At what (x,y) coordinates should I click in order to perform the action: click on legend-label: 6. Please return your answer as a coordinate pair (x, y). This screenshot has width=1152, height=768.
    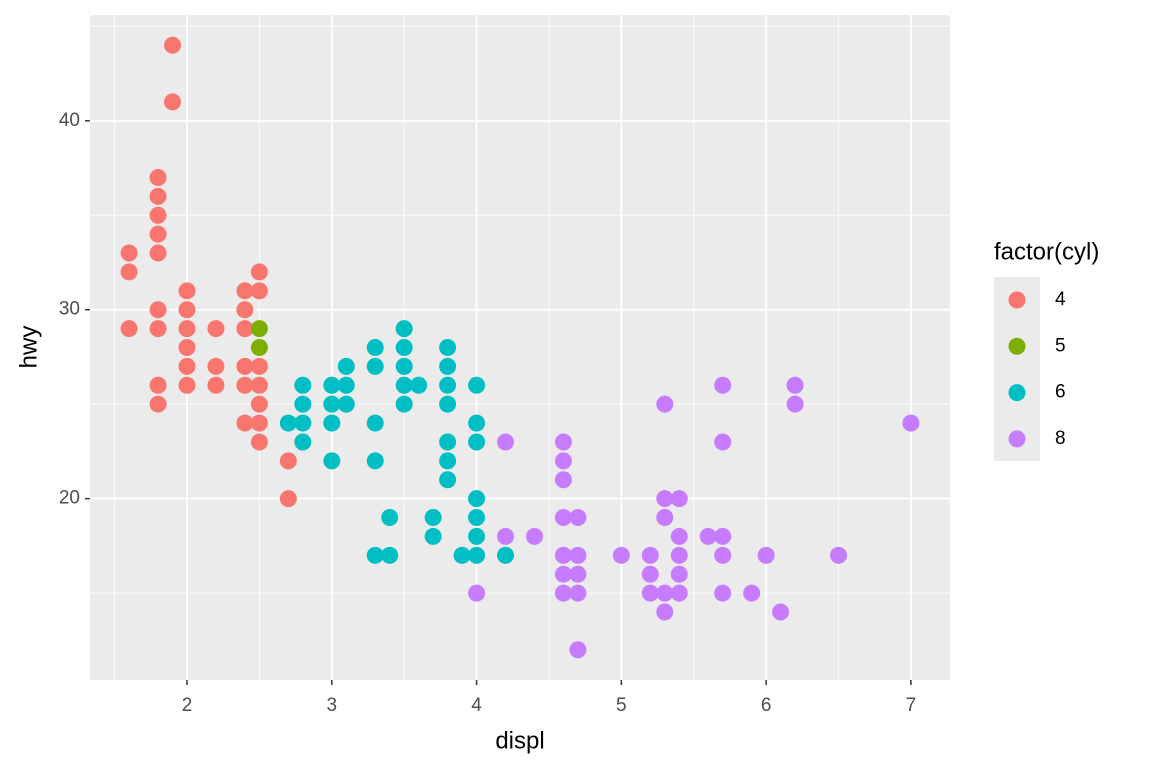
    Looking at the image, I should click on (1060, 392).